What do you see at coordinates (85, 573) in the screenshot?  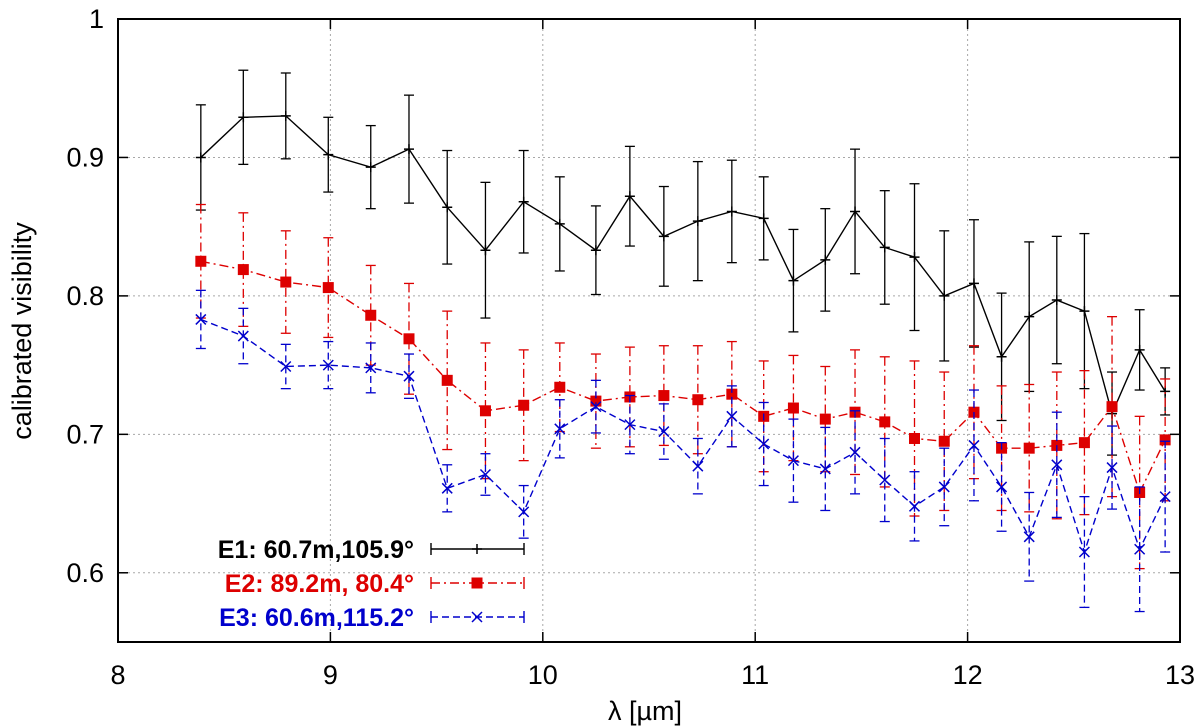 I see `y-tick-label: 0.6` at bounding box center [85, 573].